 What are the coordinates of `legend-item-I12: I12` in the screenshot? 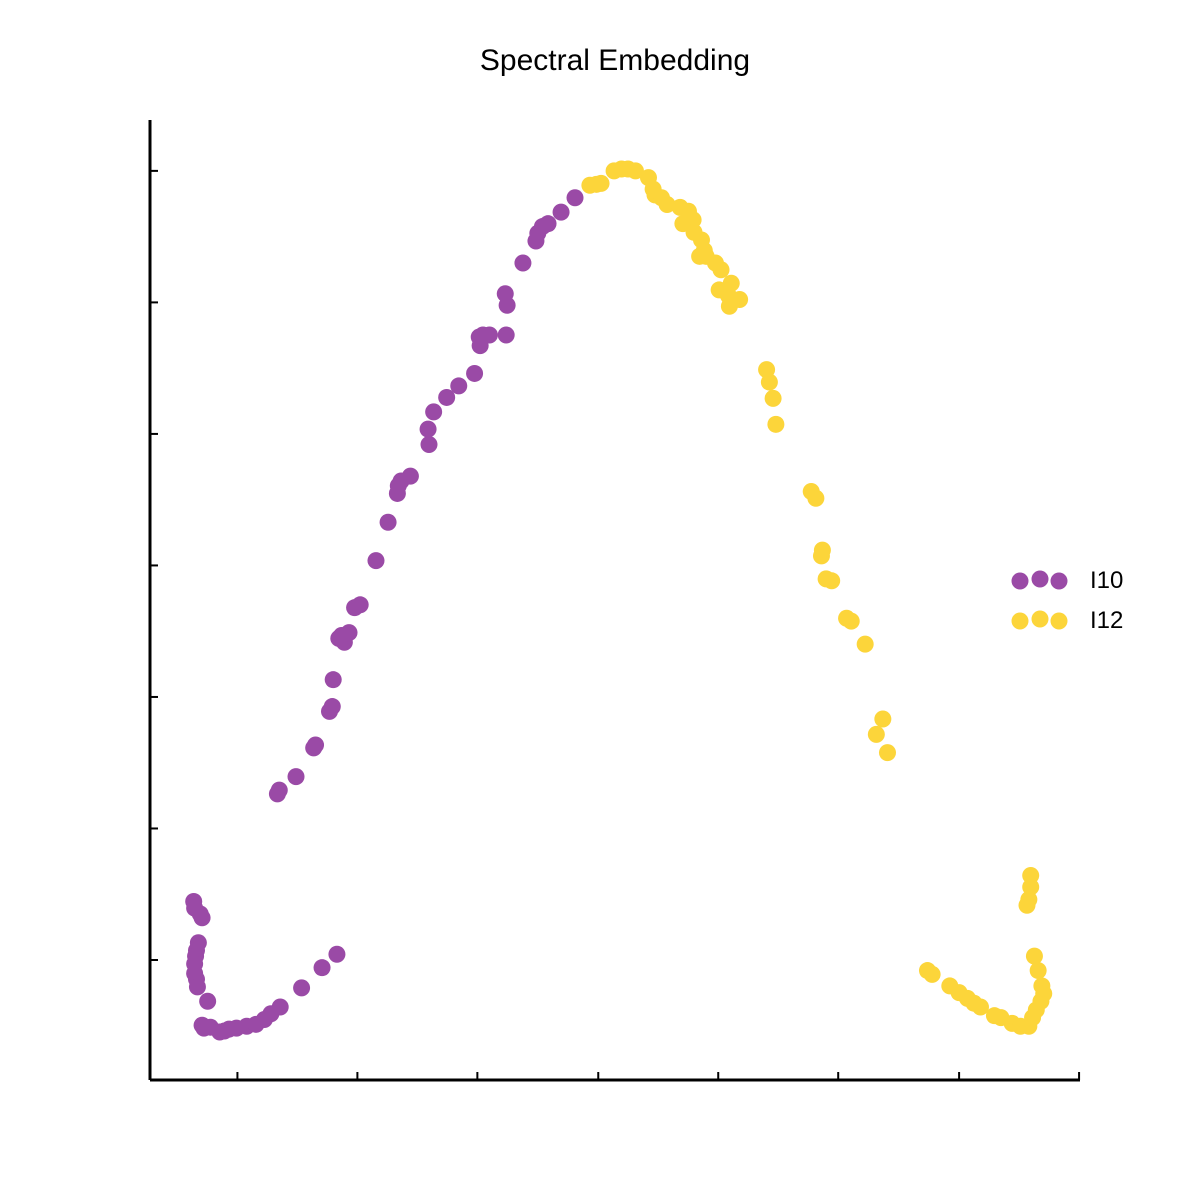 It's located at (1067, 620).